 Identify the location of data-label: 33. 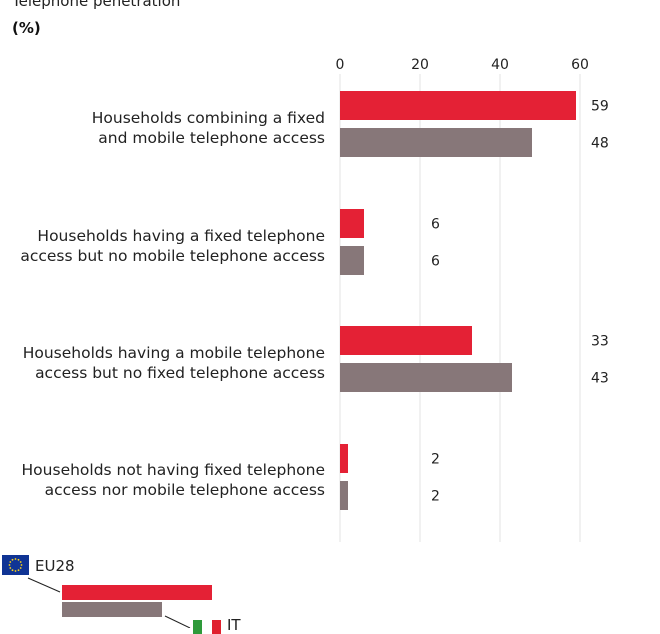
(600, 342).